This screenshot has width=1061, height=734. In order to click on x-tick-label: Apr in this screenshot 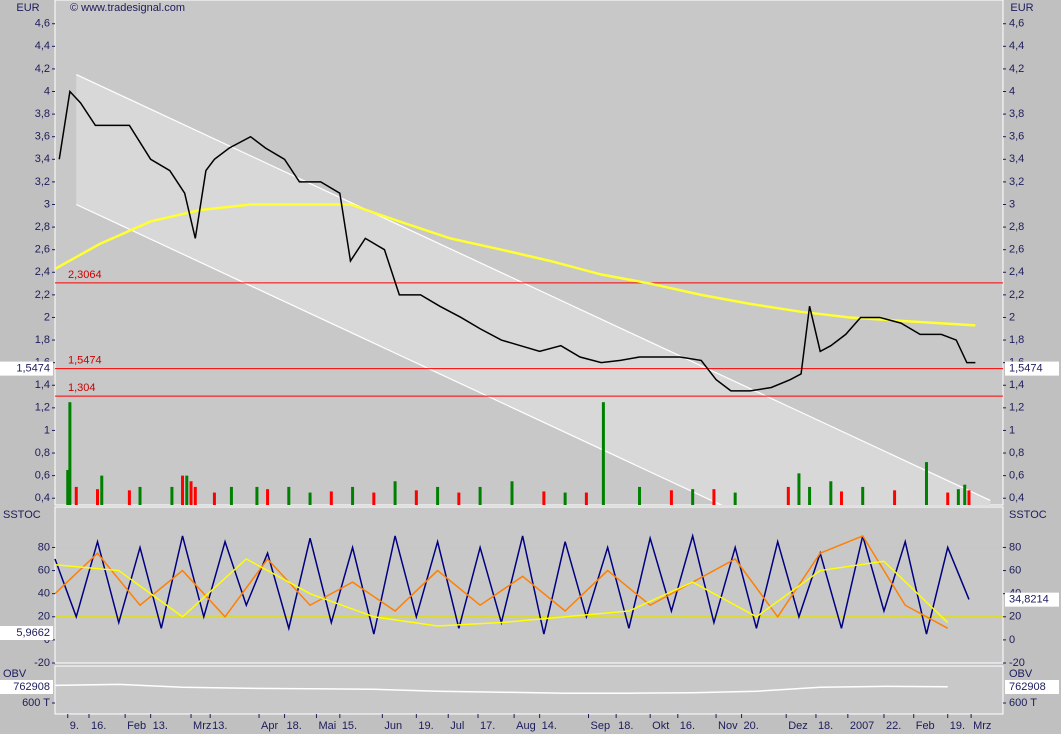, I will do `click(269, 726)`.